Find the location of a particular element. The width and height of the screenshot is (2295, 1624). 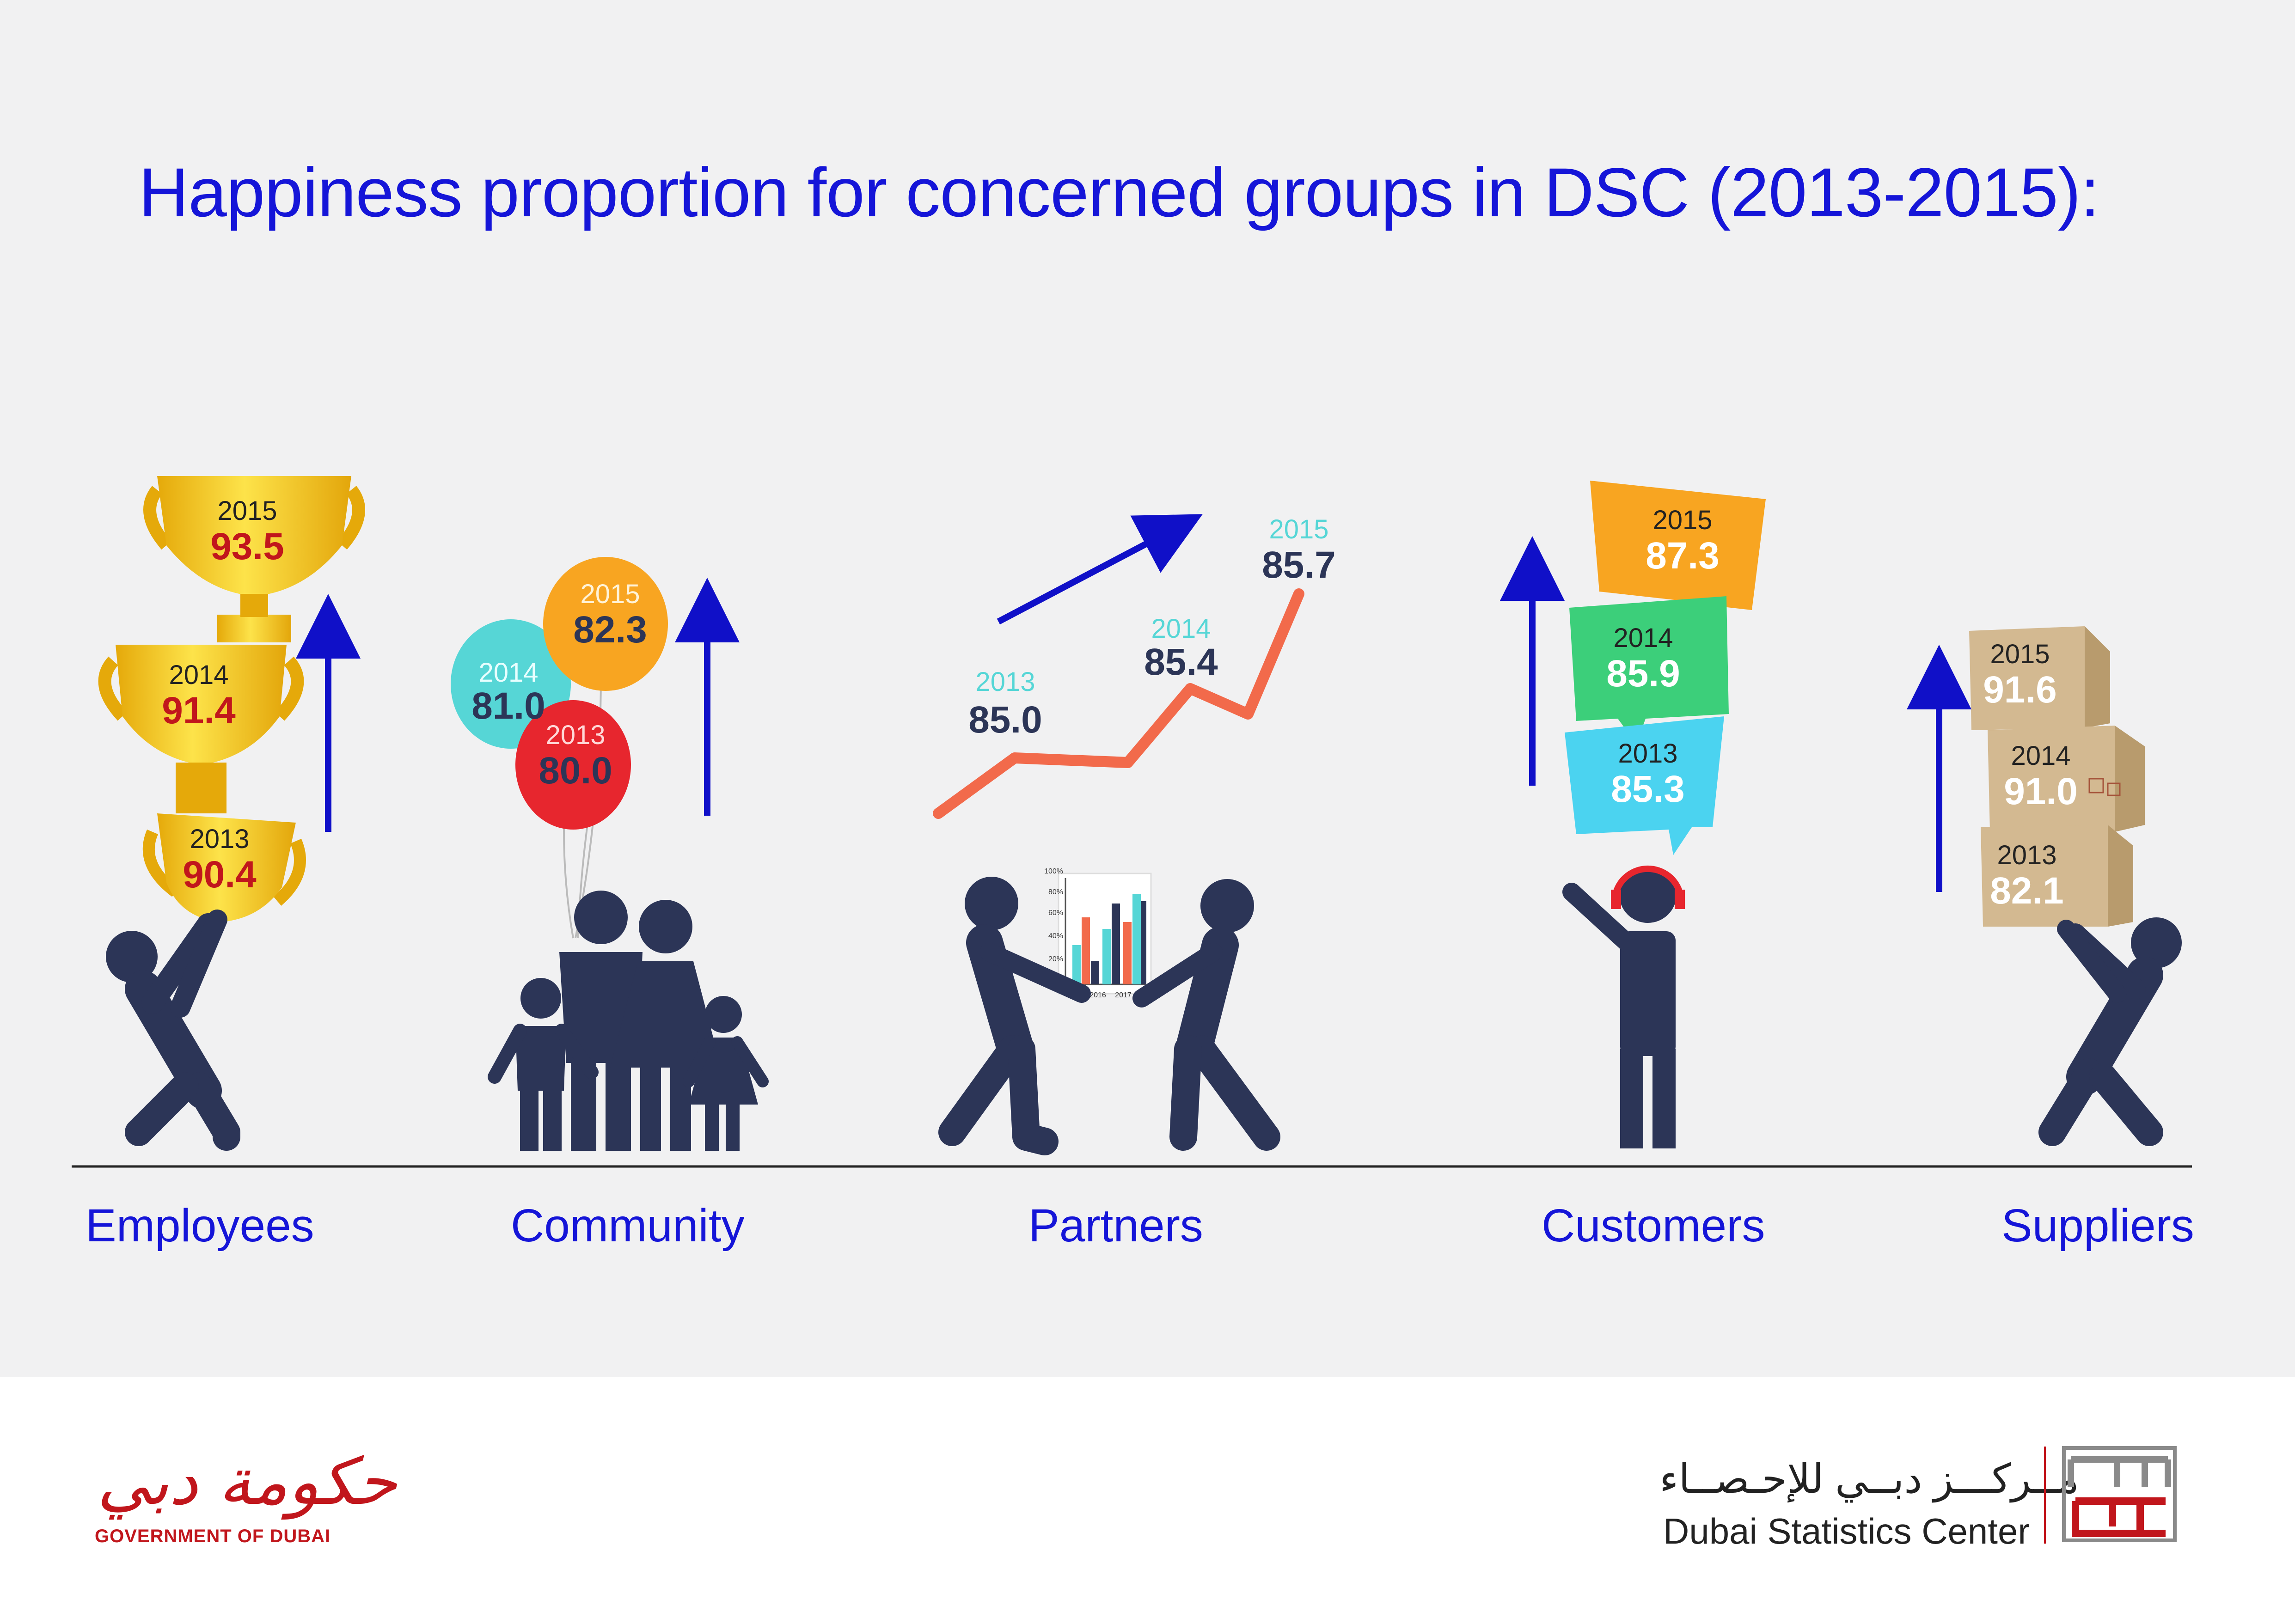

community-2015-year: 2015 is located at coordinates (610, 594).